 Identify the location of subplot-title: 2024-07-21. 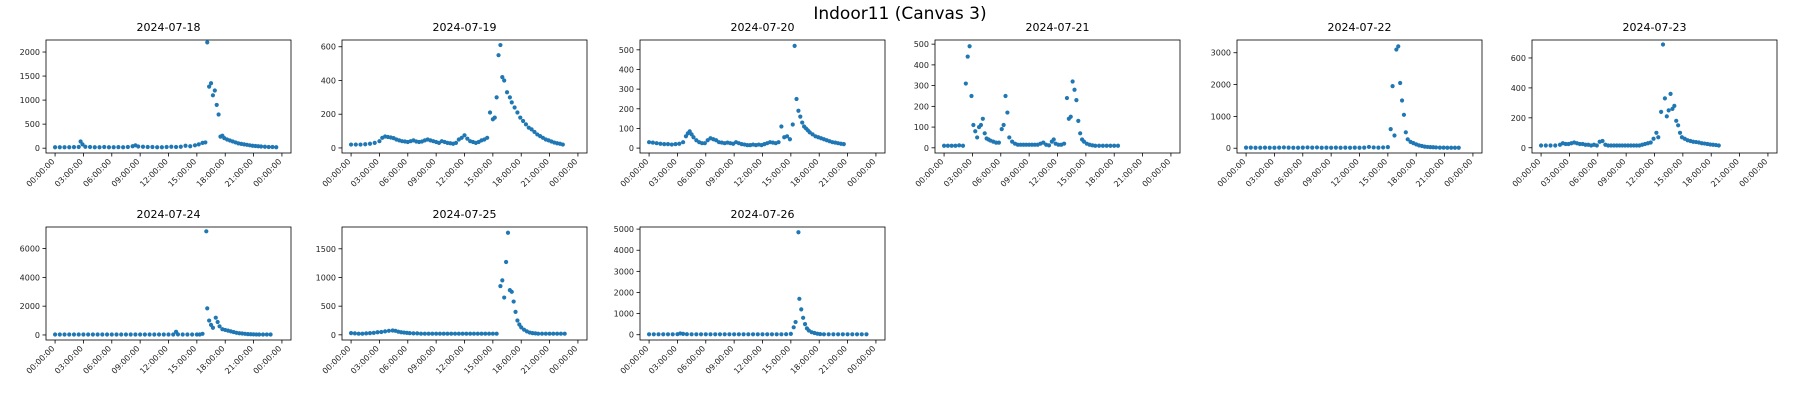
(1058, 27).